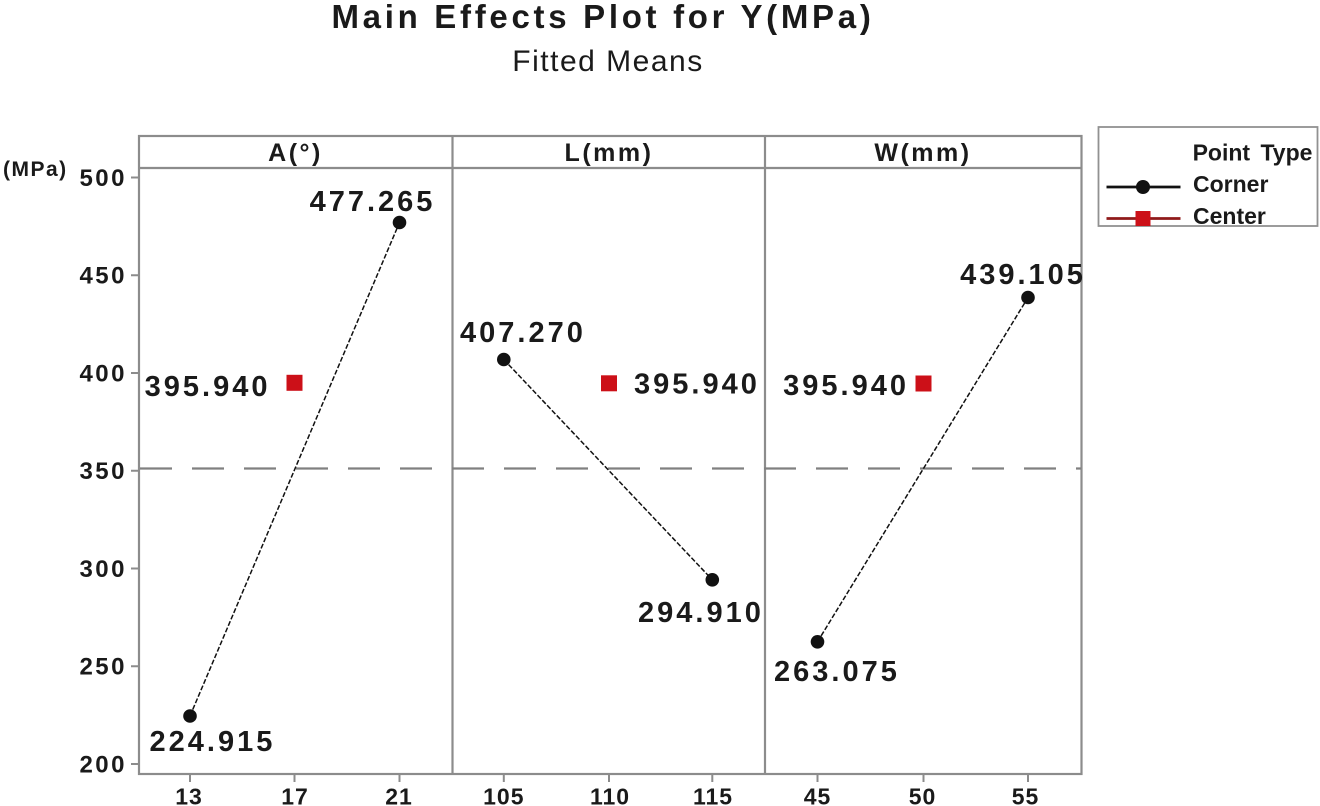  I want to click on svg-text: Center, so click(1229, 216).